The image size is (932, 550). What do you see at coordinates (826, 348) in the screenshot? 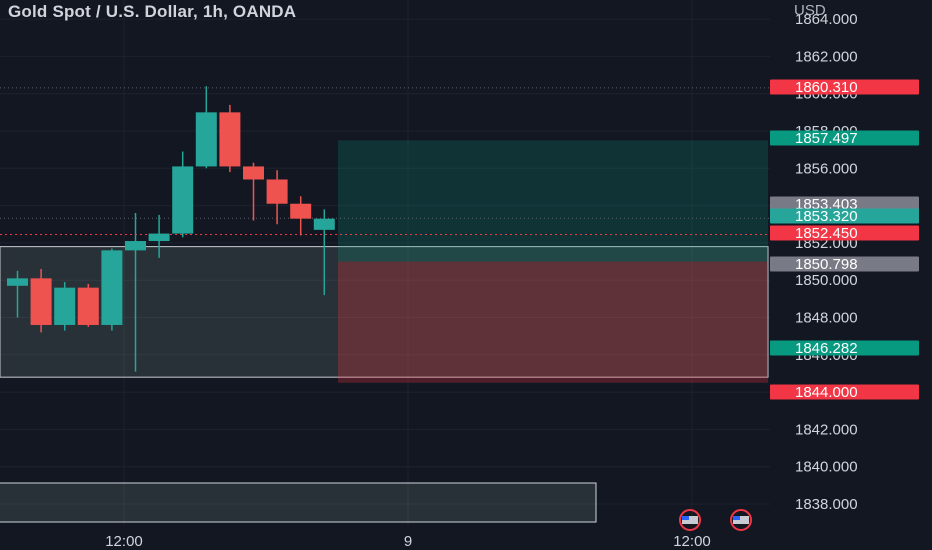
I see `price-tag-label: 1846.282` at bounding box center [826, 348].